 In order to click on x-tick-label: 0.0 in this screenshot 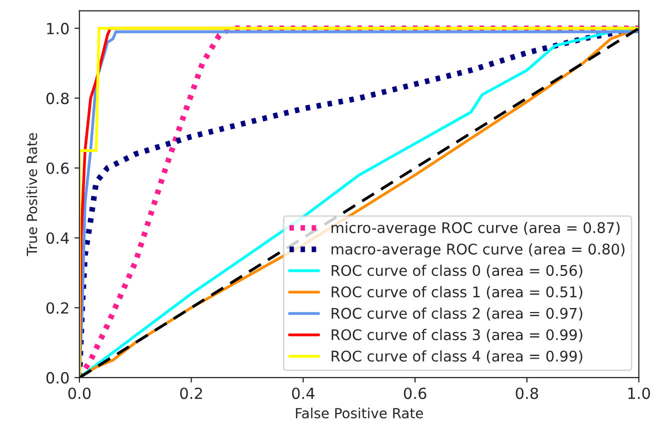, I will do `click(79, 394)`.